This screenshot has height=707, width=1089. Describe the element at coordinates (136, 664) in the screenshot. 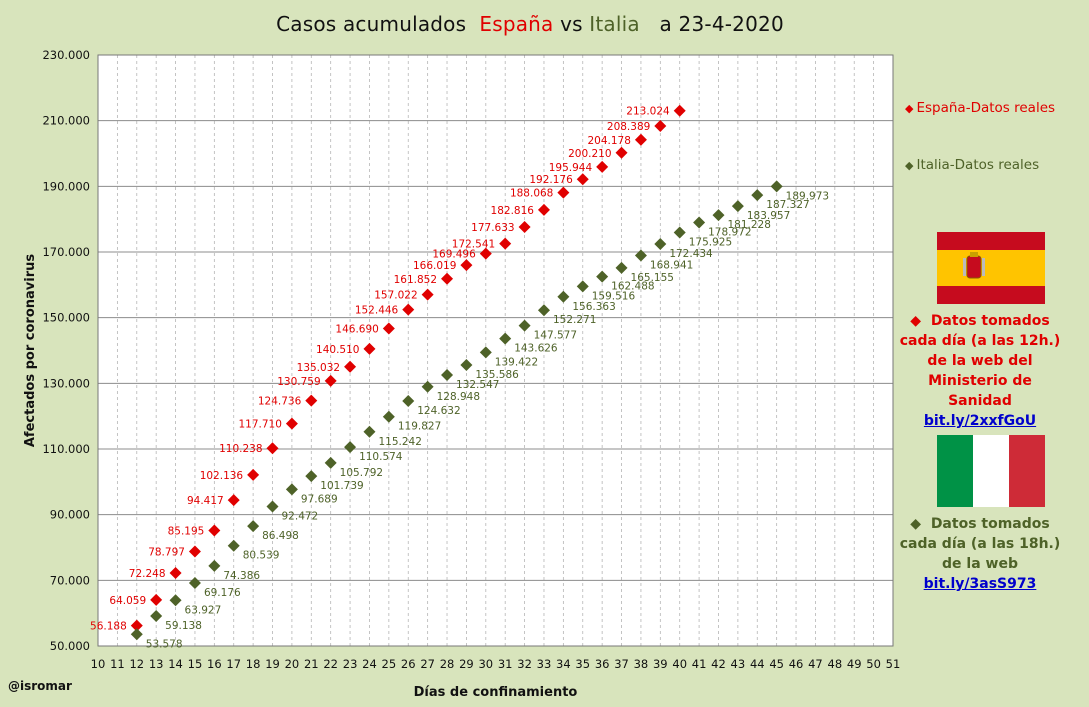

I see `x-tick-label: 12` at that location.